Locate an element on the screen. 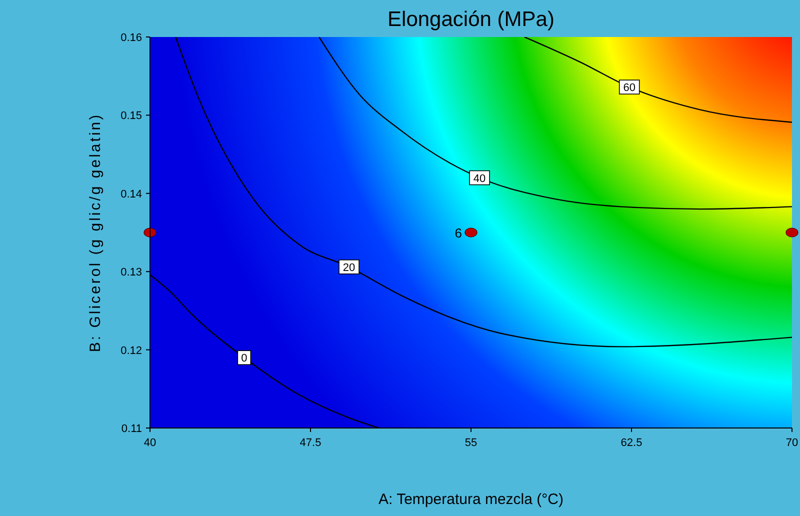 The image size is (800, 516). x-tick-label: 47.5 is located at coordinates (311, 443).